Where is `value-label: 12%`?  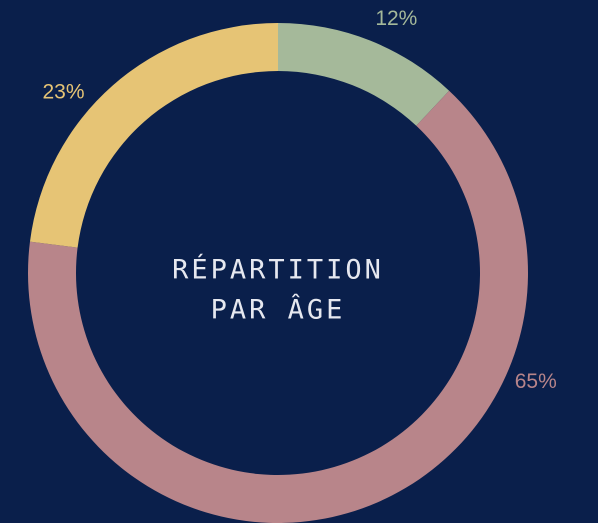
value-label: 12% is located at coordinates (396, 18).